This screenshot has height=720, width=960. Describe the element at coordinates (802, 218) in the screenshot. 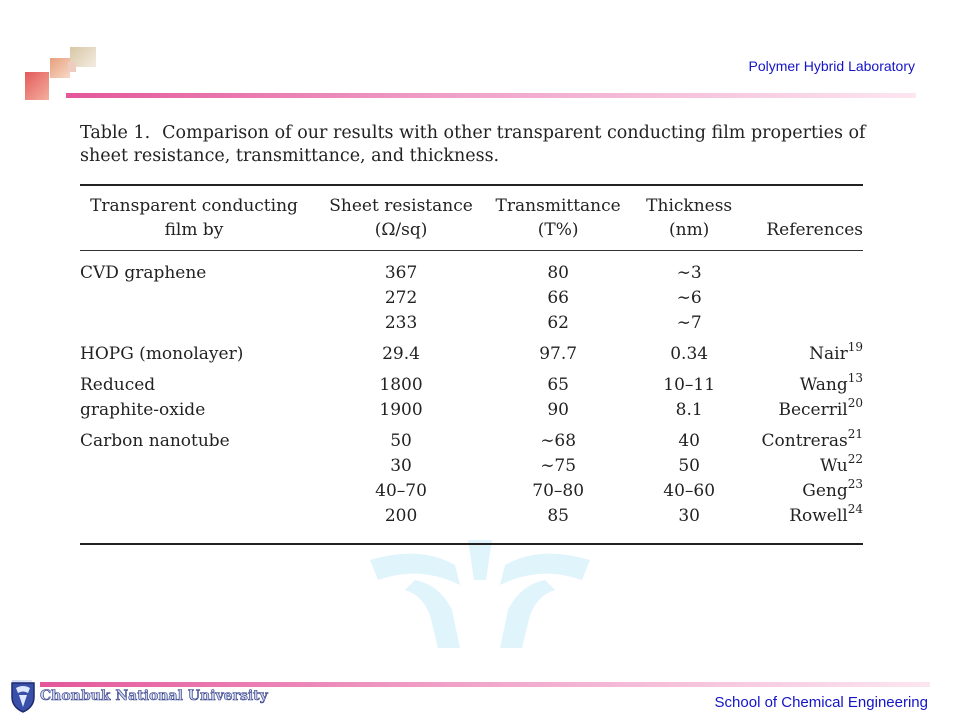

I see `column-header: References` at that location.